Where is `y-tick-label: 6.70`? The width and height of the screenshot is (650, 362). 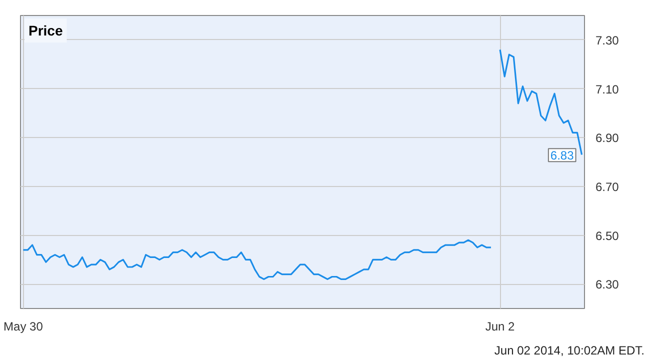
y-tick-label: 6.70 is located at coordinates (608, 187).